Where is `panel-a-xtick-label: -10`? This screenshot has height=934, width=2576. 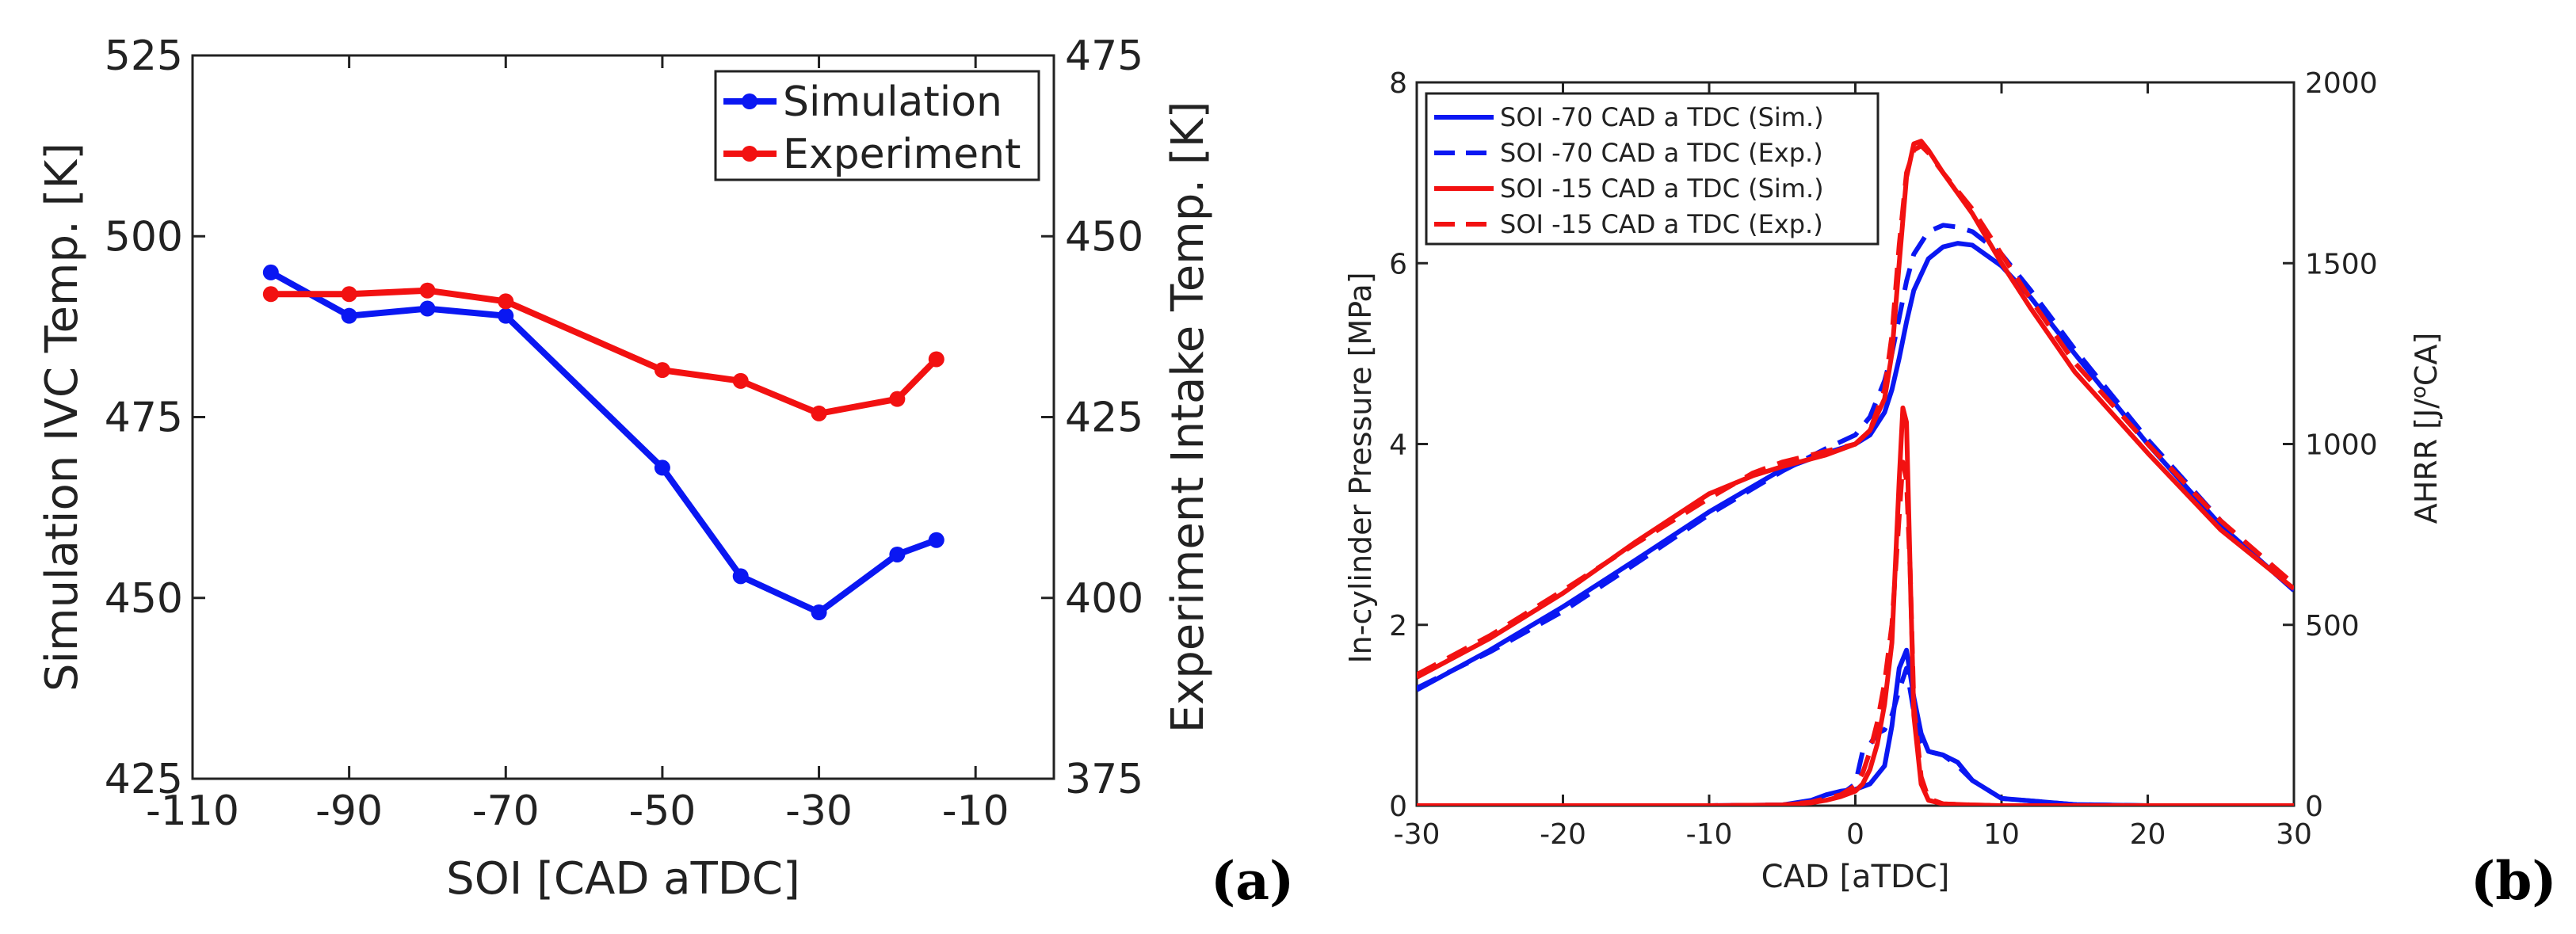
panel-a-xtick-label: -10 is located at coordinates (975, 811).